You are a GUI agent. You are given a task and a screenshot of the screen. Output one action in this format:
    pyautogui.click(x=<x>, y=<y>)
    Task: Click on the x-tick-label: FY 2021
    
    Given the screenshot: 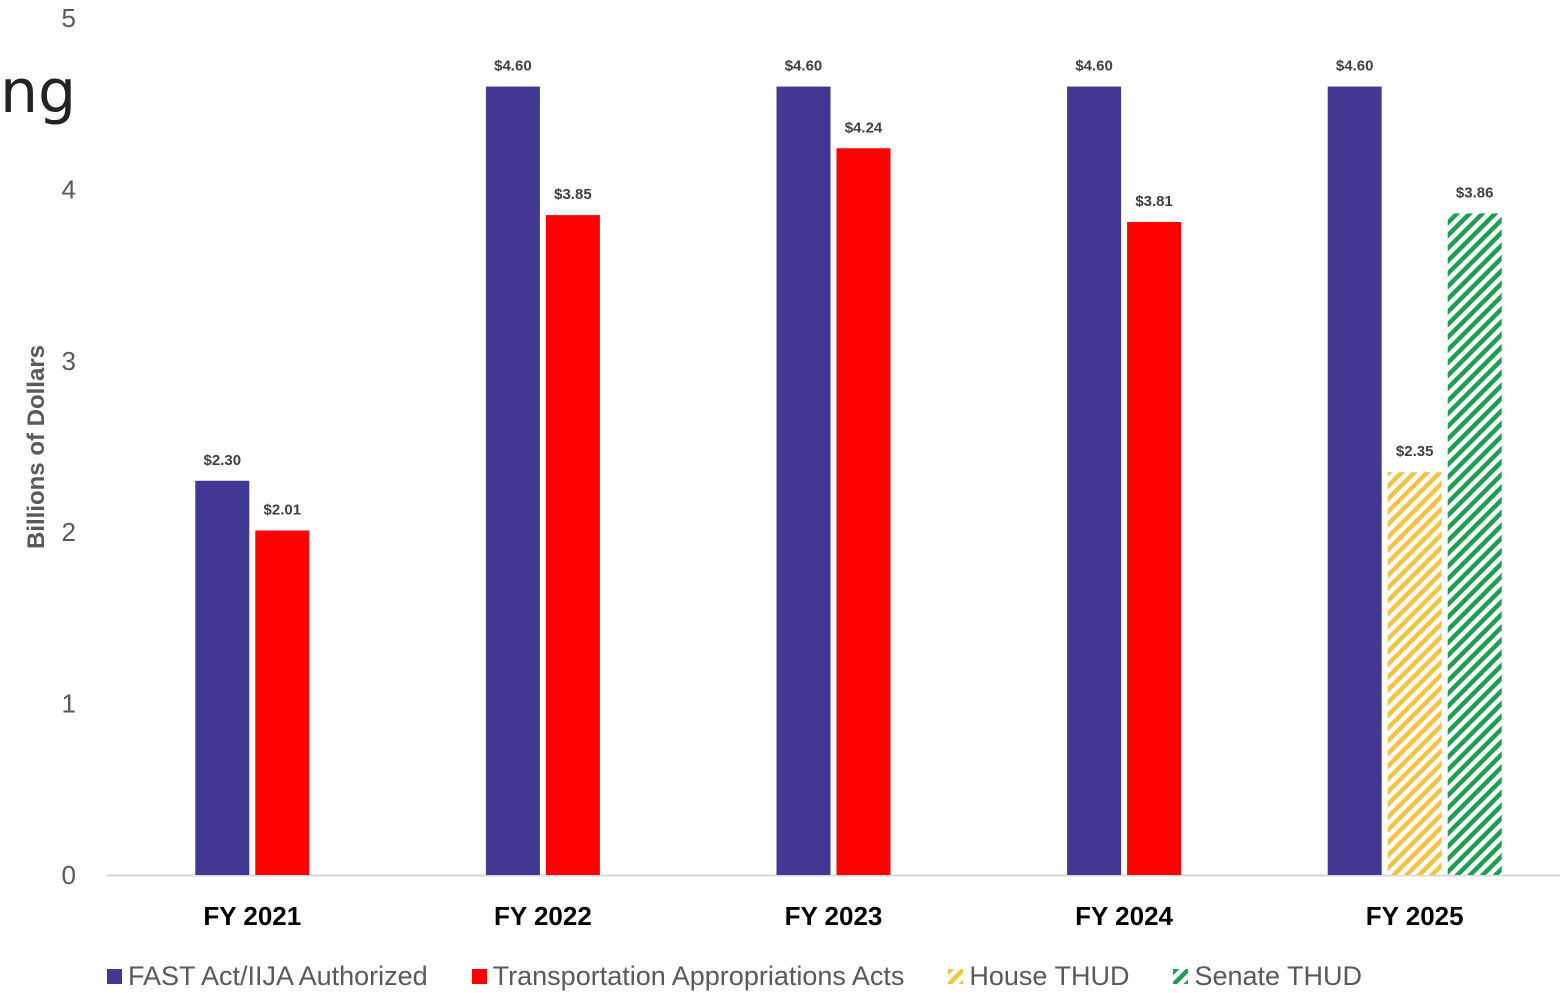 What is the action you would take?
    pyautogui.click(x=252, y=916)
    